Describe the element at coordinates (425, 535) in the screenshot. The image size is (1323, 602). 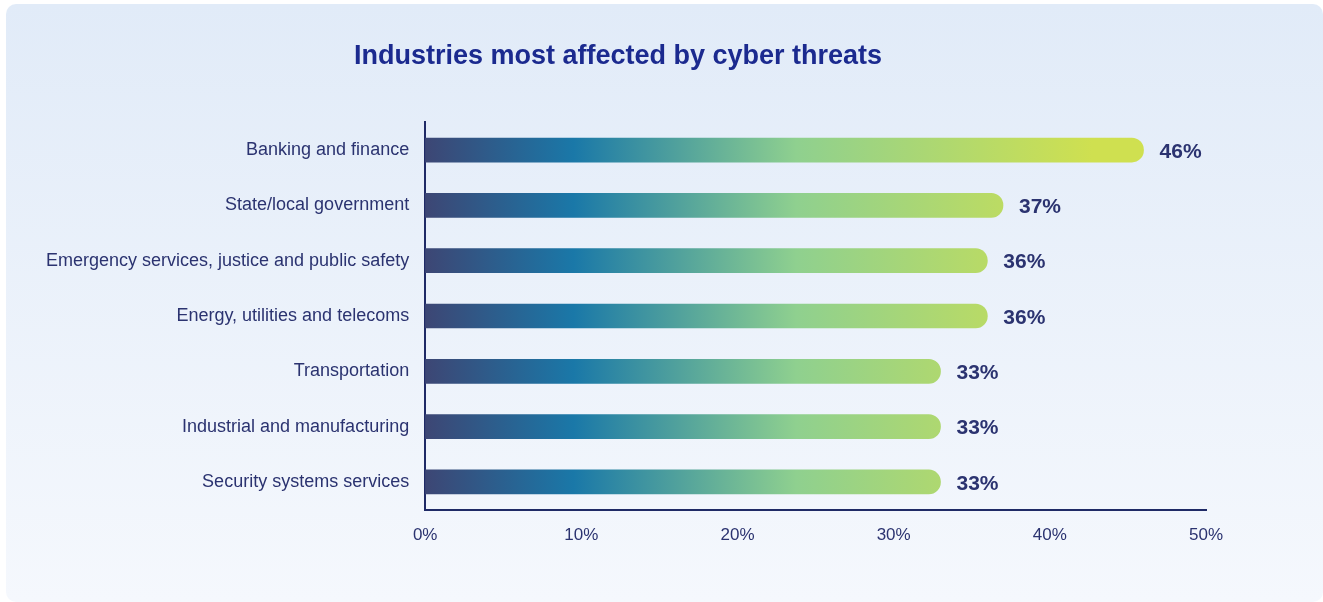
I see `x-tick-label: 0%` at that location.